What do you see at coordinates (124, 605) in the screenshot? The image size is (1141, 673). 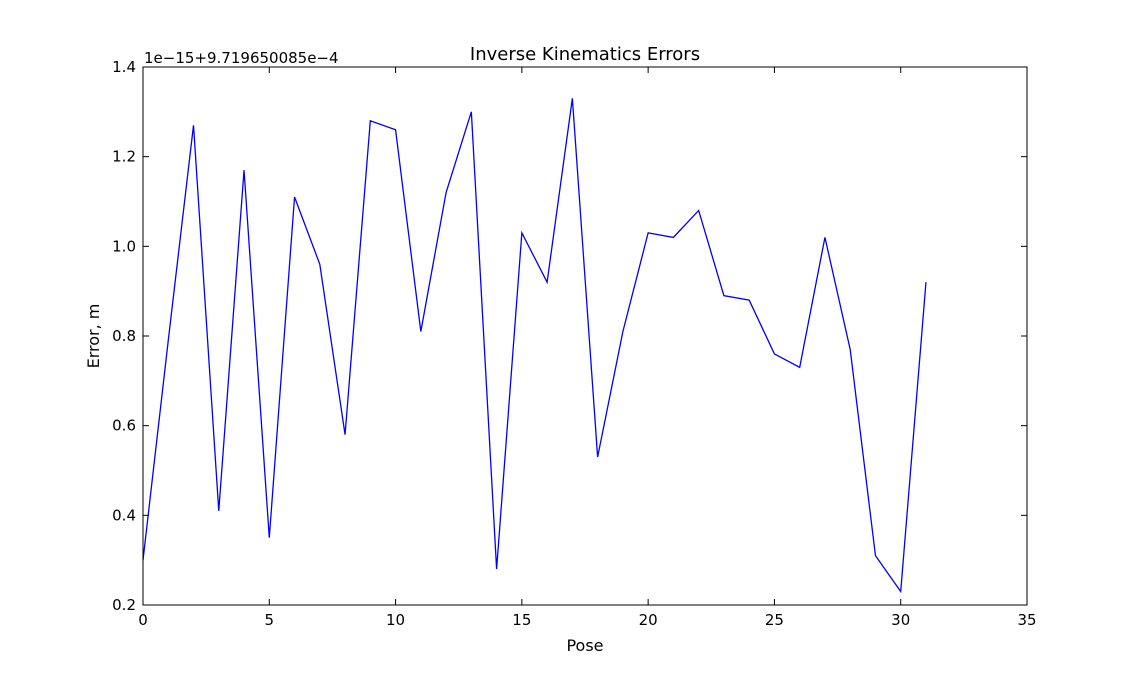 I see `y-tick-label: 0.2` at bounding box center [124, 605].